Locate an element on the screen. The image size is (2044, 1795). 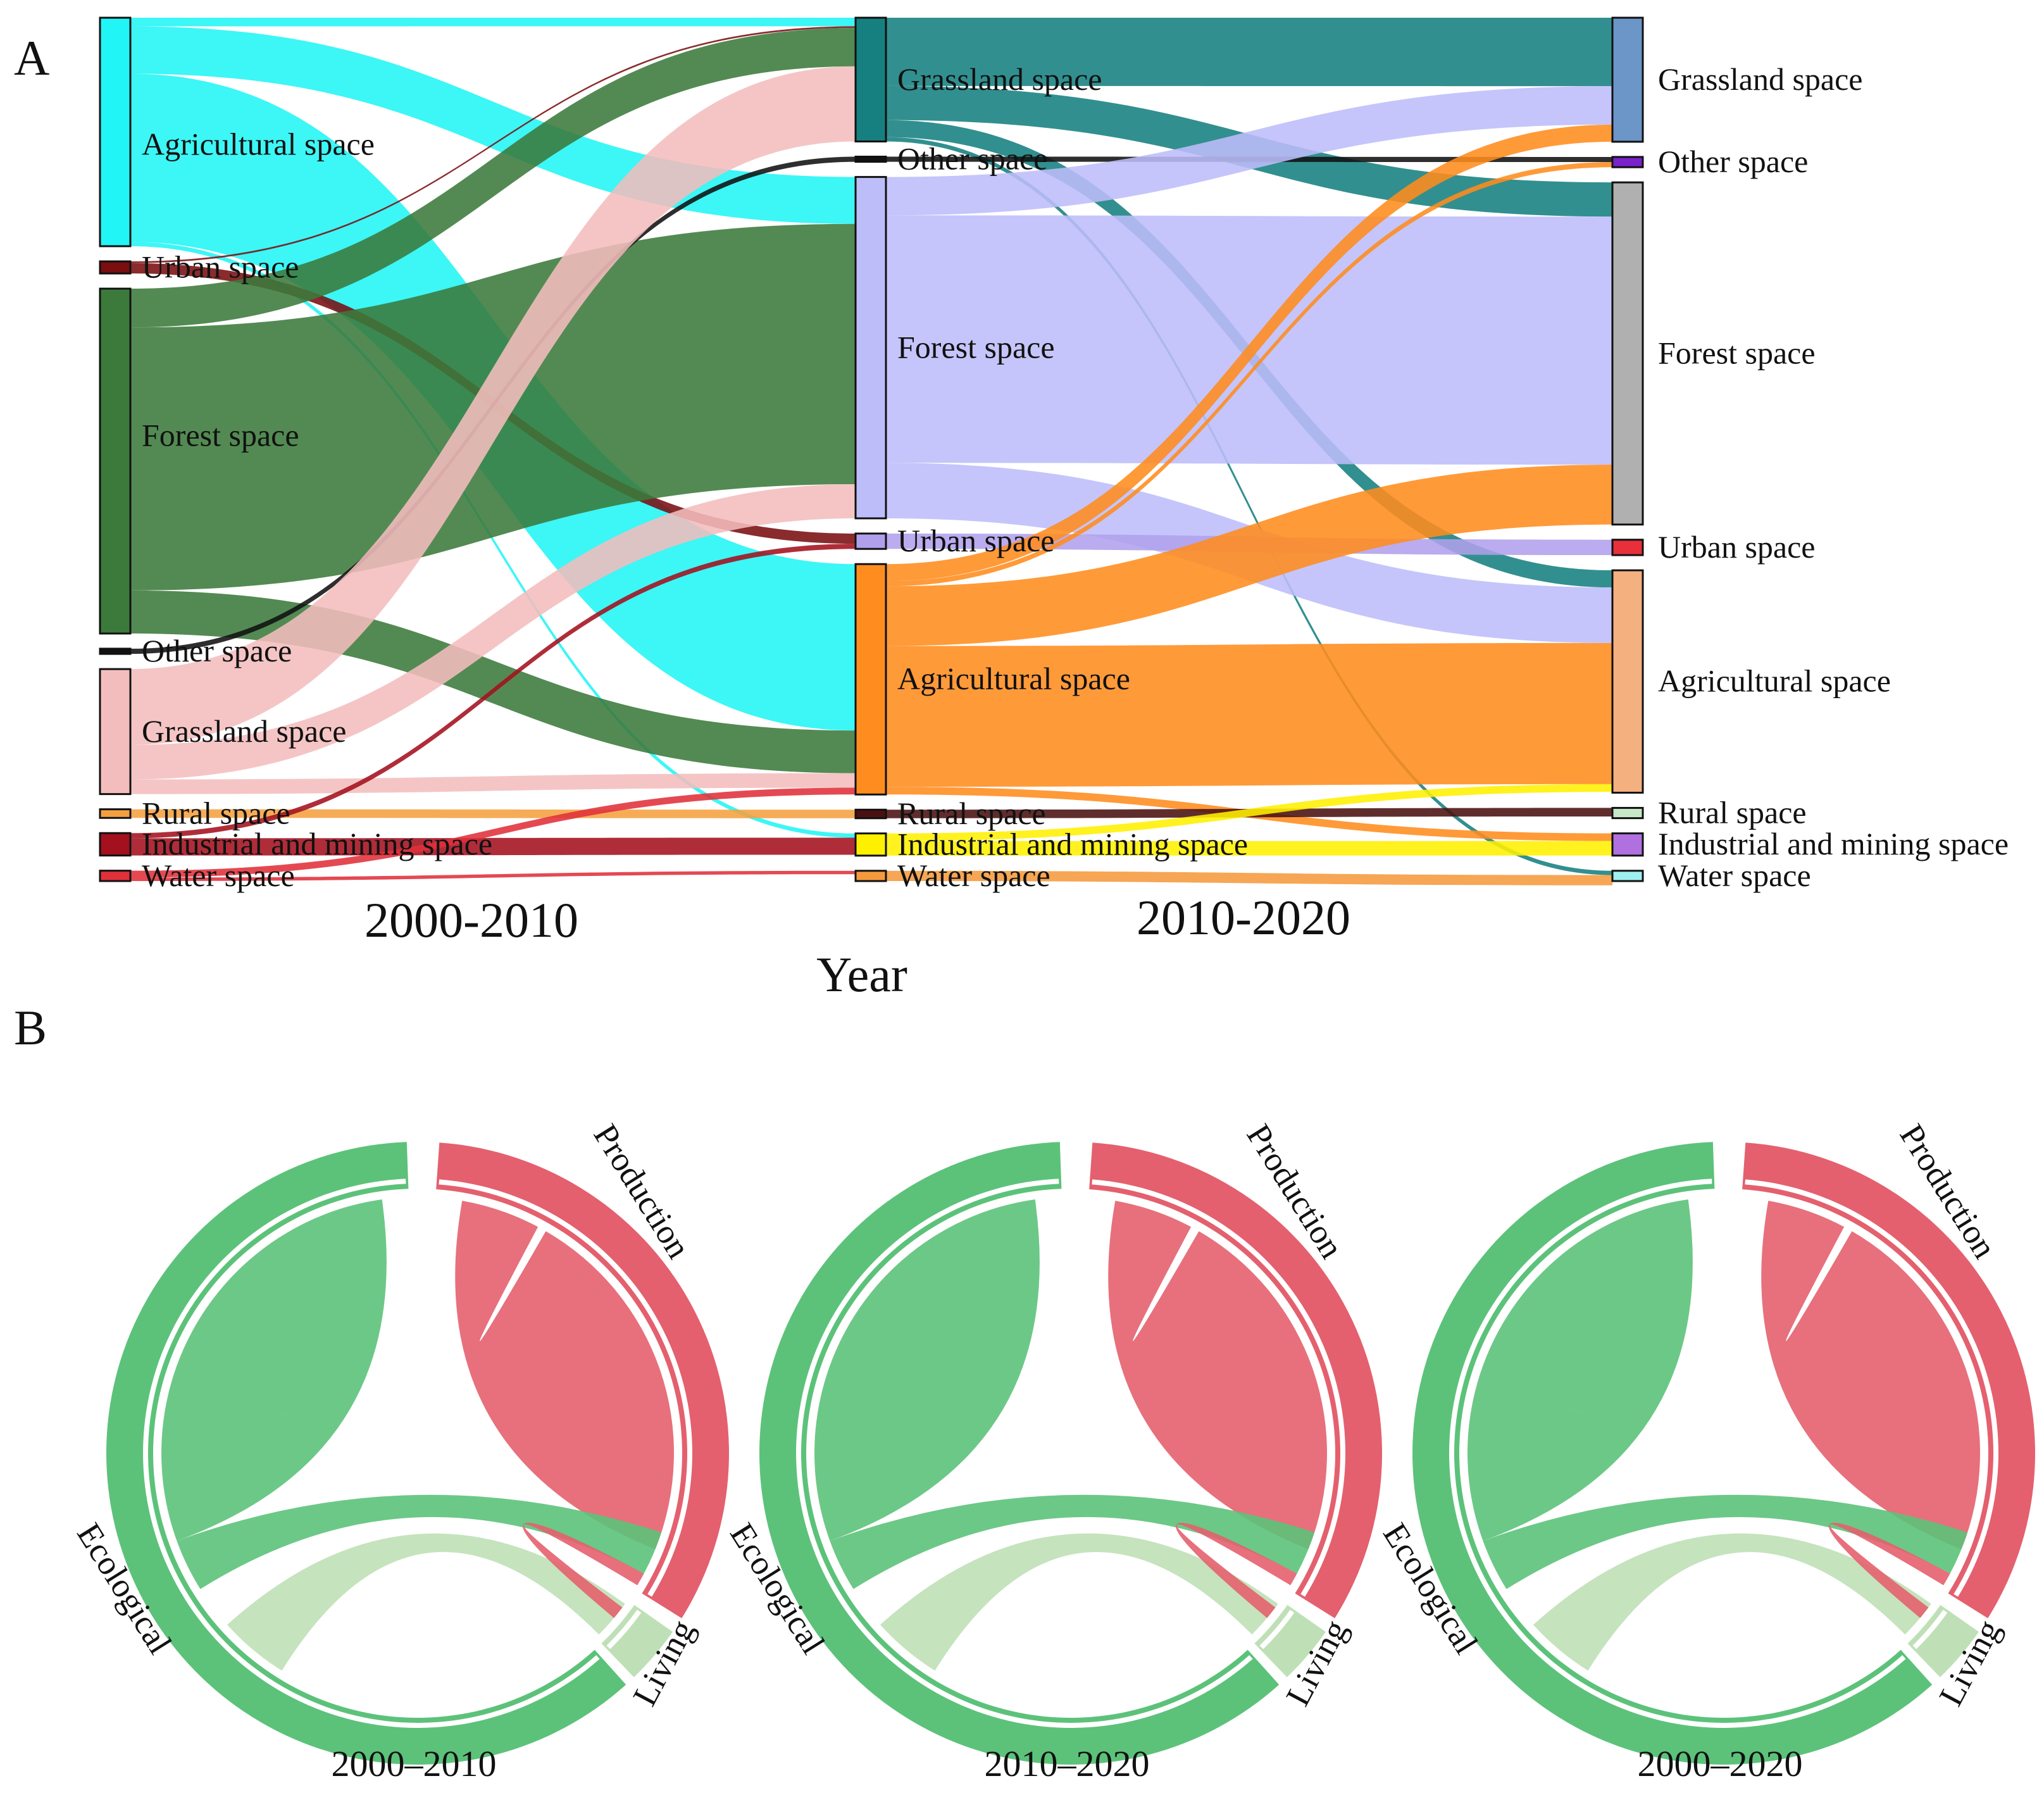
flow-1-gra-to-gra is located at coordinates (1249, 52).